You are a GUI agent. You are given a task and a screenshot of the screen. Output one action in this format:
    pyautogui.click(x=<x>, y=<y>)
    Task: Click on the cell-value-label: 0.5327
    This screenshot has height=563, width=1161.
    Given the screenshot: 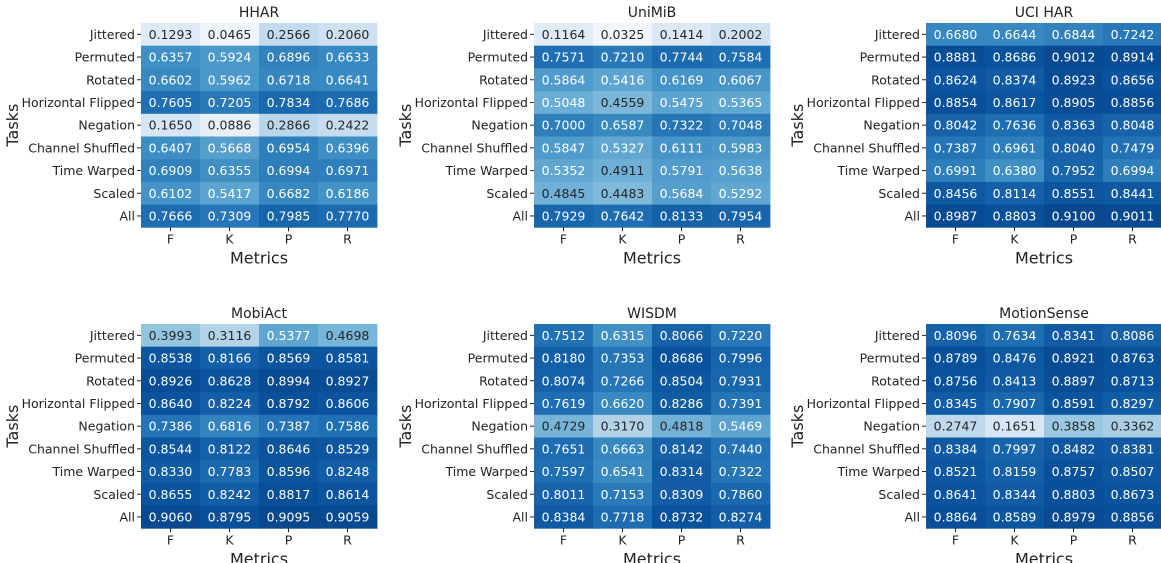 What is the action you would take?
    pyautogui.click(x=623, y=147)
    